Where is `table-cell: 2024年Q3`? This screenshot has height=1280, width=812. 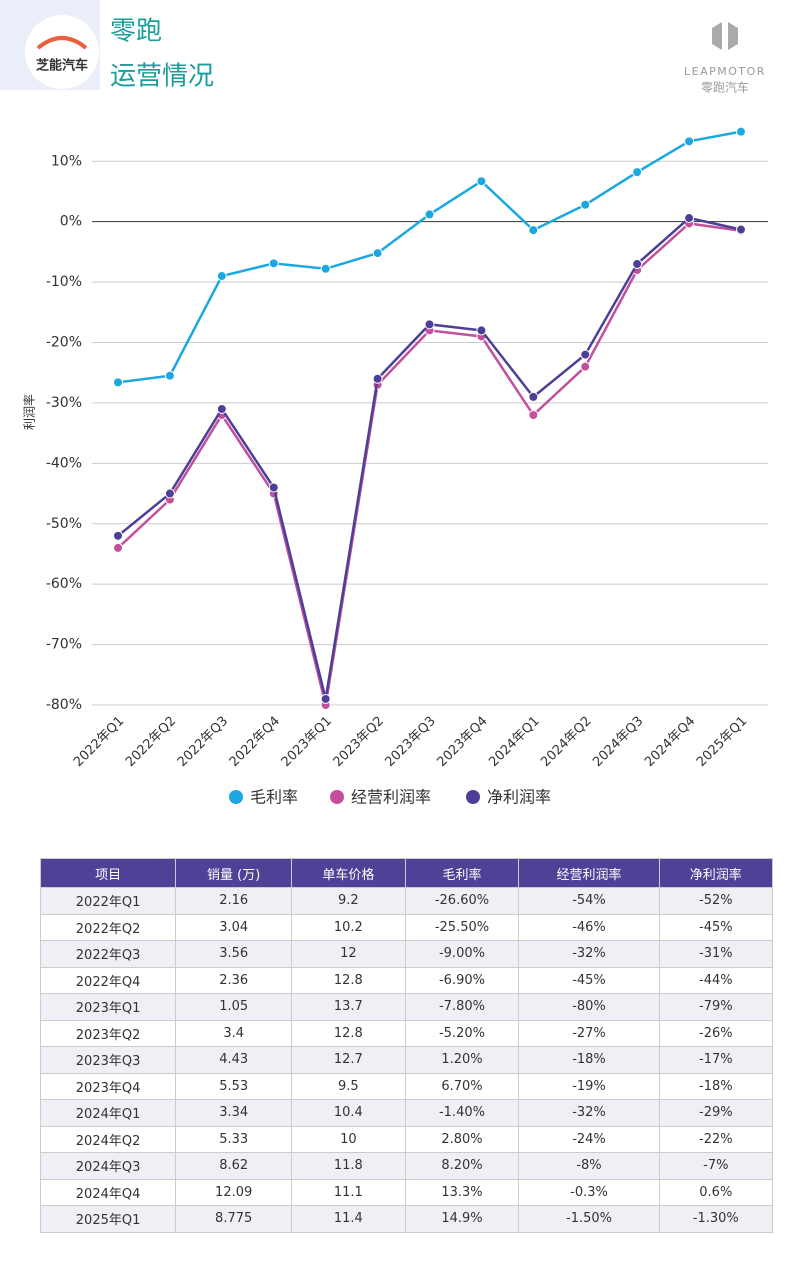 table-cell: 2024年Q3 is located at coordinates (108, 1166).